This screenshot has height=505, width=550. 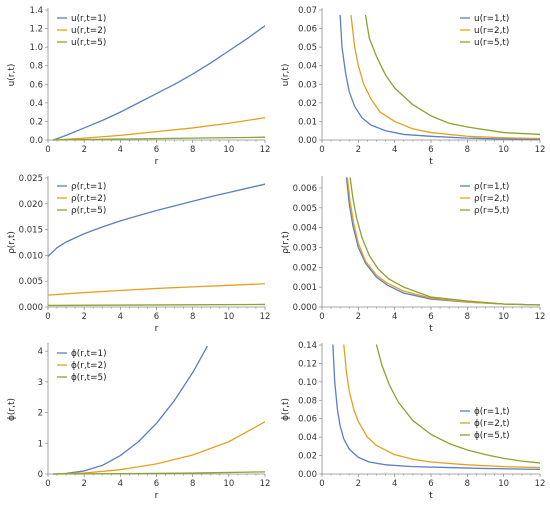 I want to click on y-tick-label: 0.06, so click(x=307, y=420).